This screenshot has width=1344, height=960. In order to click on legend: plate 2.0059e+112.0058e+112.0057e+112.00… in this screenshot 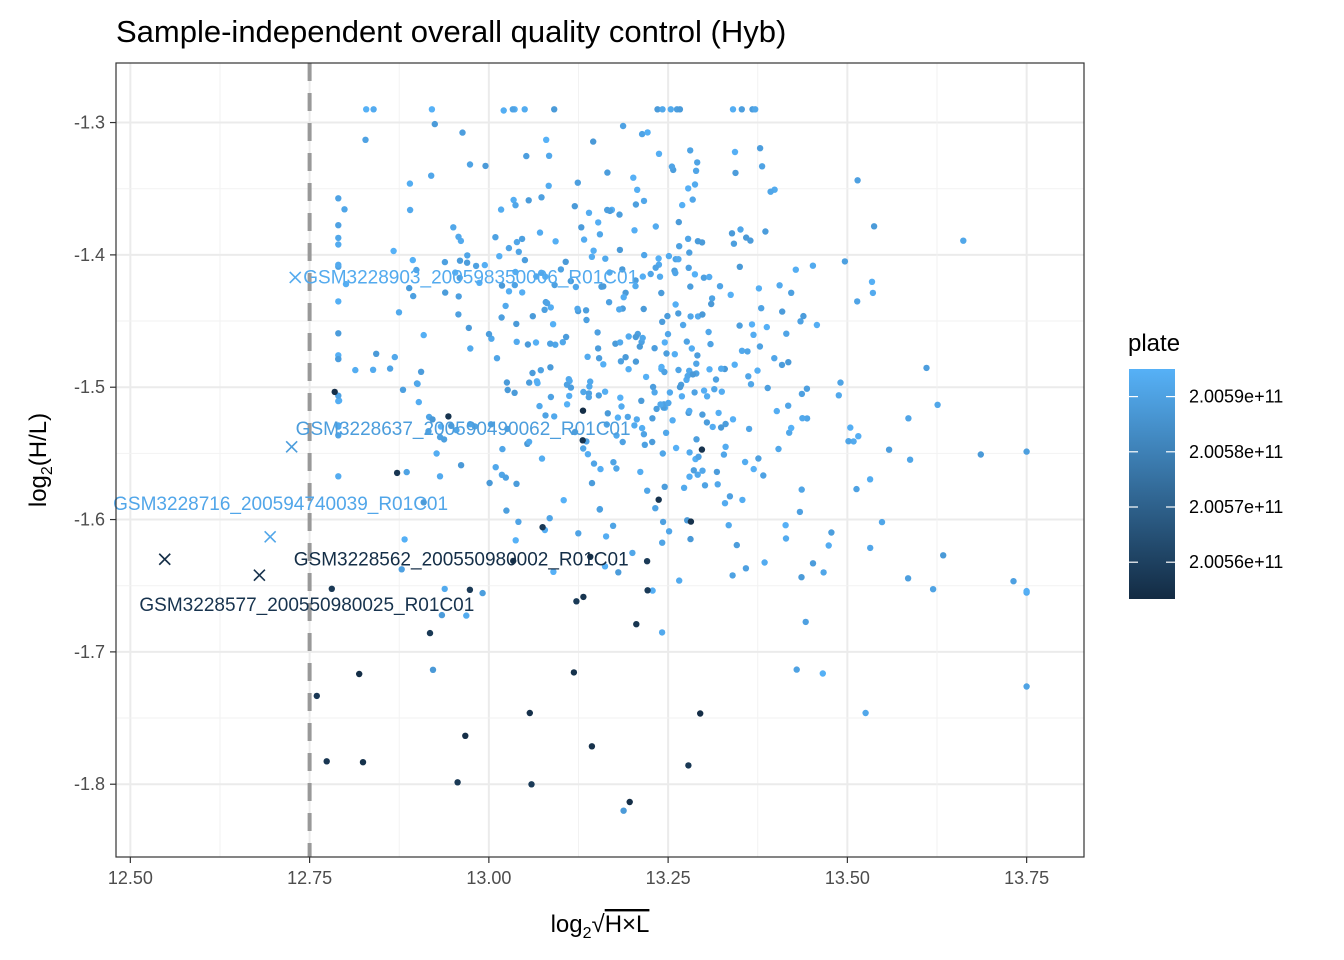, I will do `click(1205, 464)`.